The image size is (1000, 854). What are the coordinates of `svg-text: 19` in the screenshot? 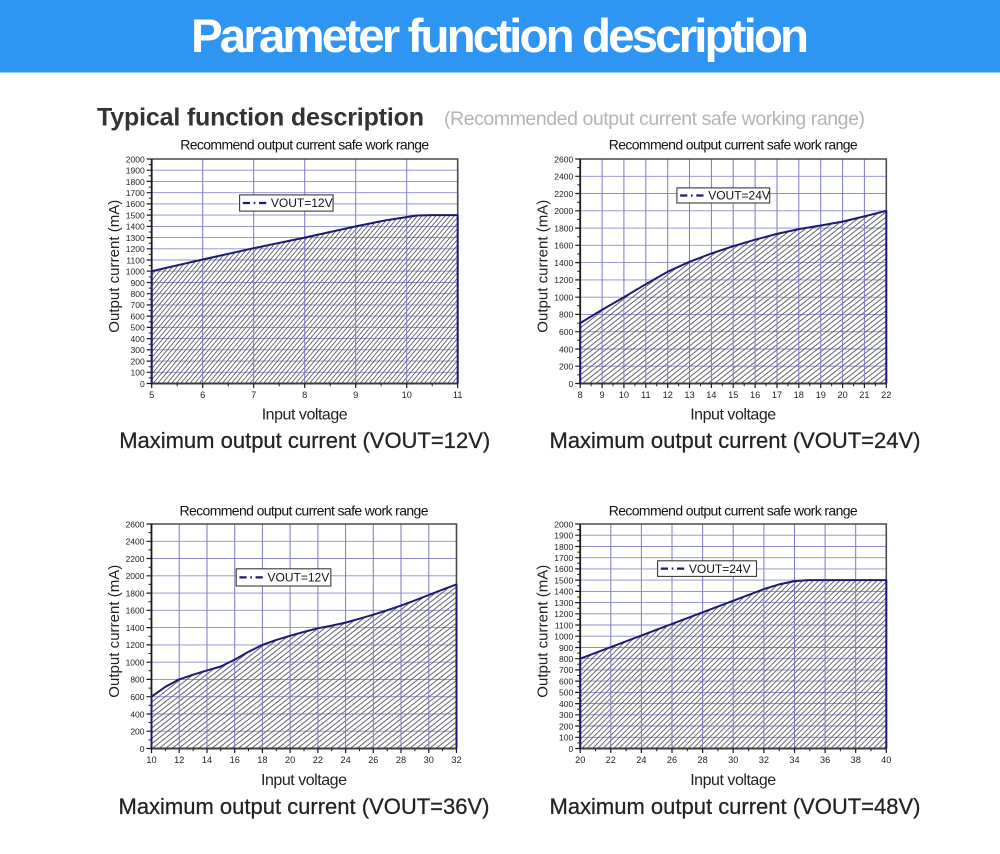 It's located at (821, 395).